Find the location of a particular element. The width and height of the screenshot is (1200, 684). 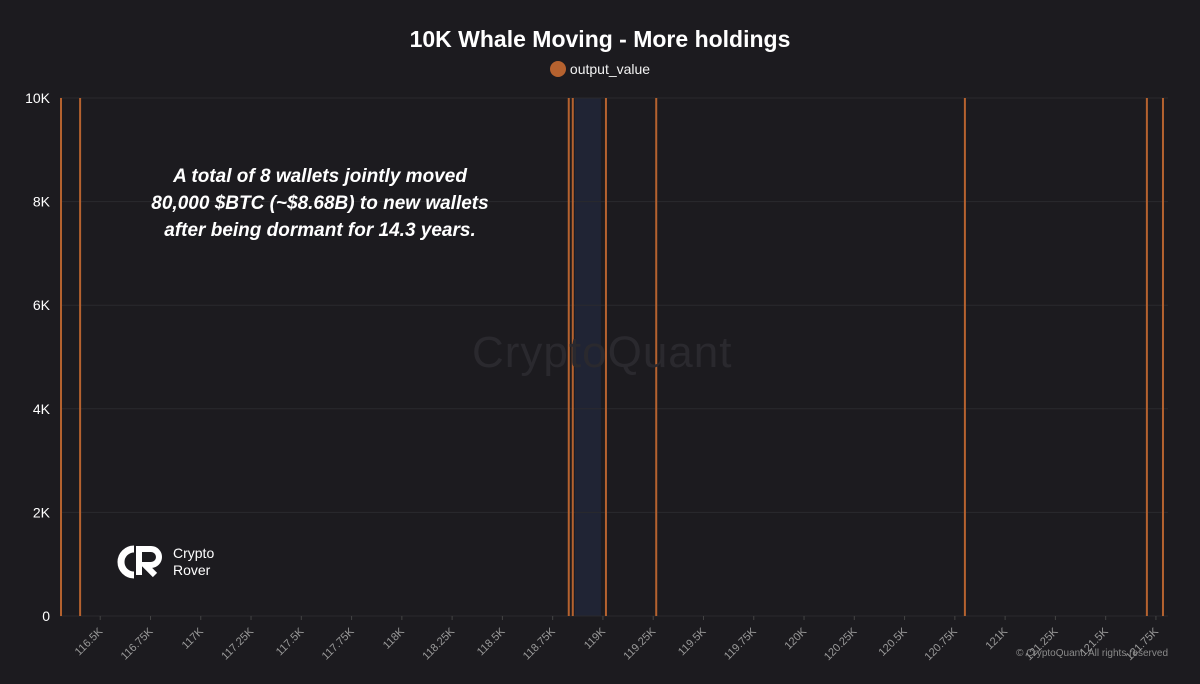

x-tick-label: 117.75K is located at coordinates (338, 643).